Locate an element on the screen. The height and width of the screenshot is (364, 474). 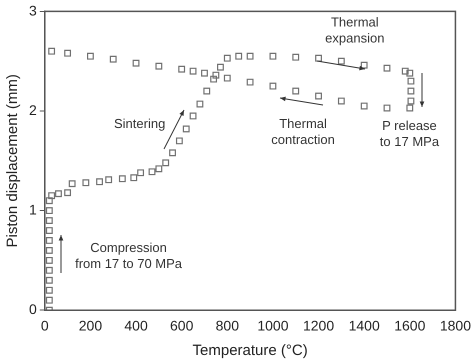
x-tick-label: 1800 is located at coordinates (456, 325).